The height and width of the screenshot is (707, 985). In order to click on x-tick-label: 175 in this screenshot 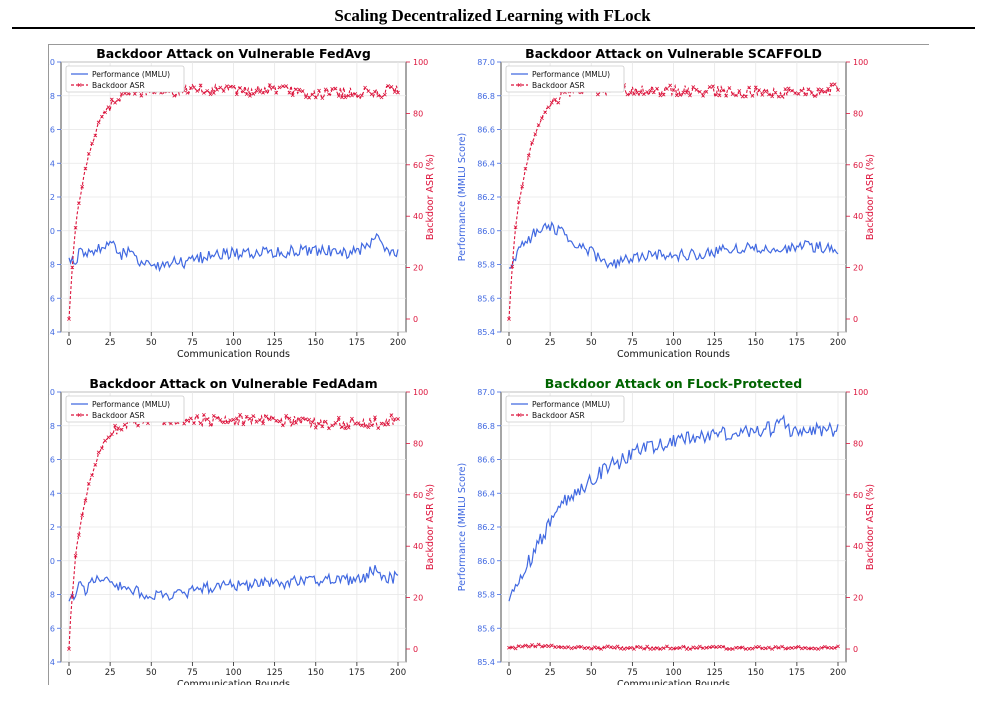, I will do `click(797, 673)`.